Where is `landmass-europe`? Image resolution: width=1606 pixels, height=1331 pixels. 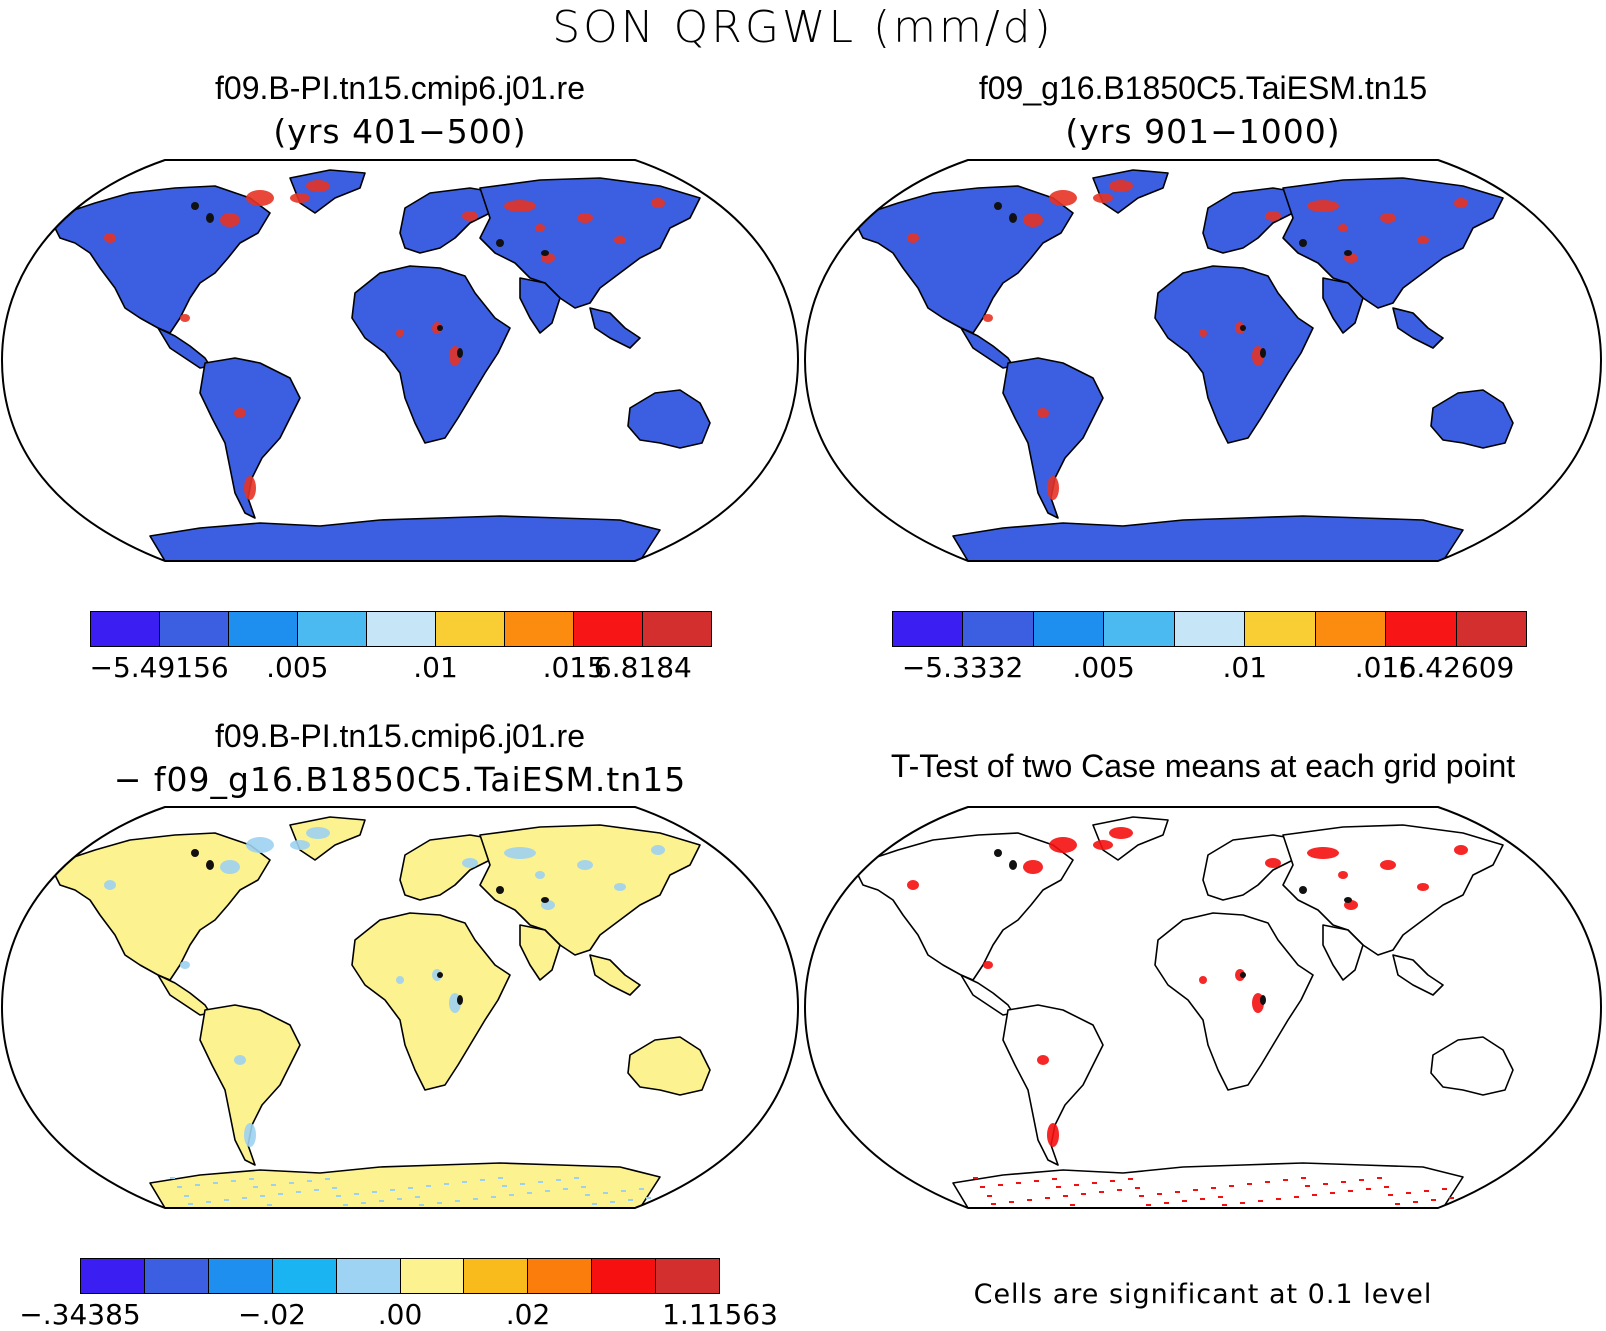
landmass-europe is located at coordinates (1253, 220).